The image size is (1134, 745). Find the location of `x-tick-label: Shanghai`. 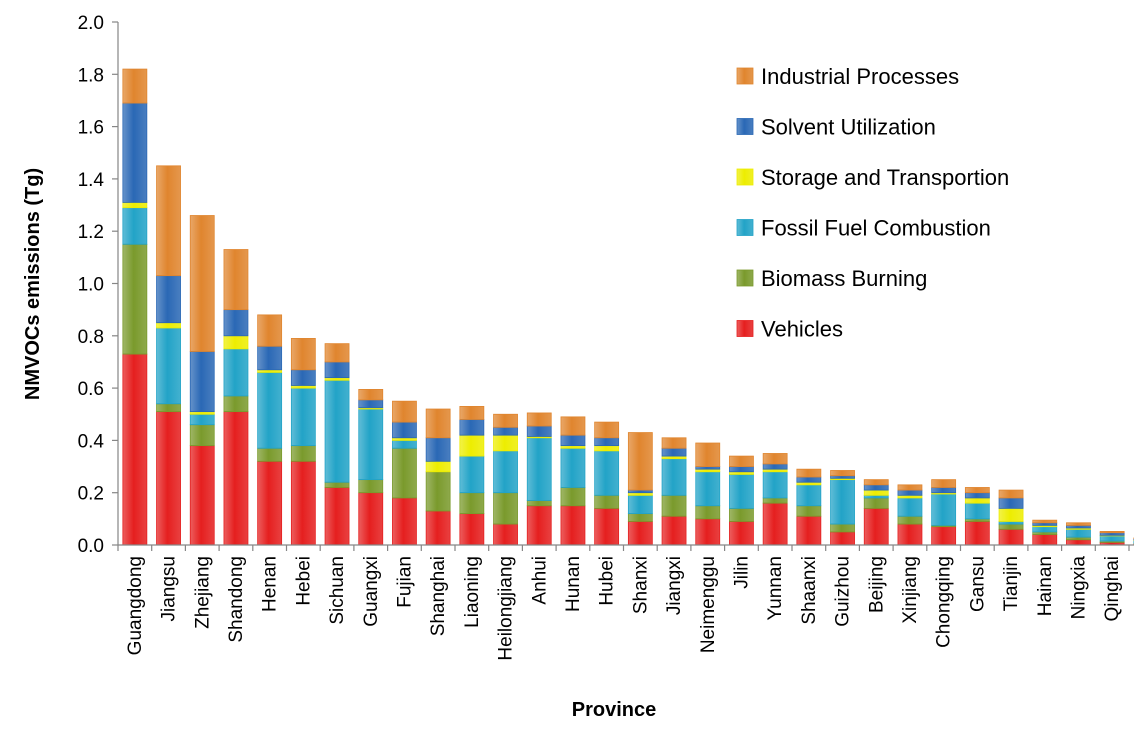

x-tick-label: Shanghai is located at coordinates (438, 596).